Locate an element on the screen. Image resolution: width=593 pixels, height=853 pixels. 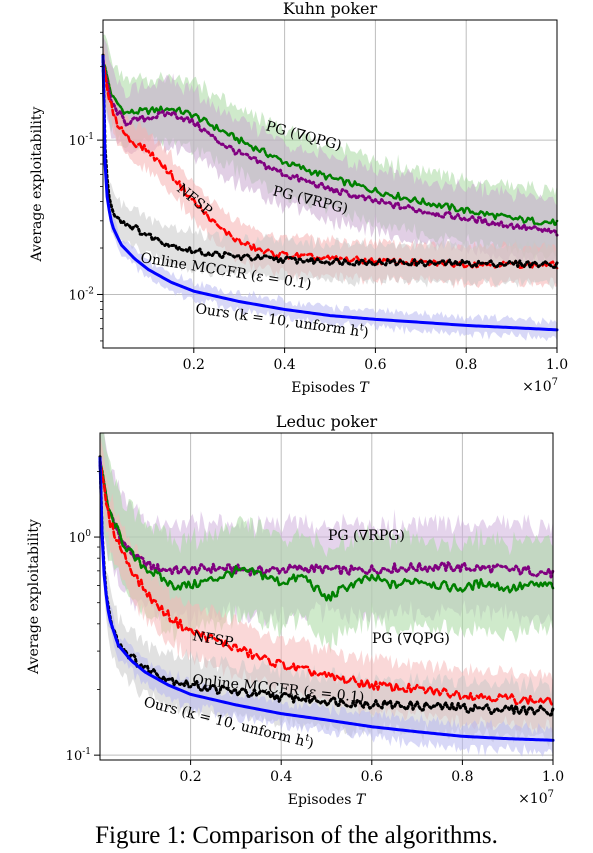
svg-text: PG (∇RPG) is located at coordinates (366, 536).